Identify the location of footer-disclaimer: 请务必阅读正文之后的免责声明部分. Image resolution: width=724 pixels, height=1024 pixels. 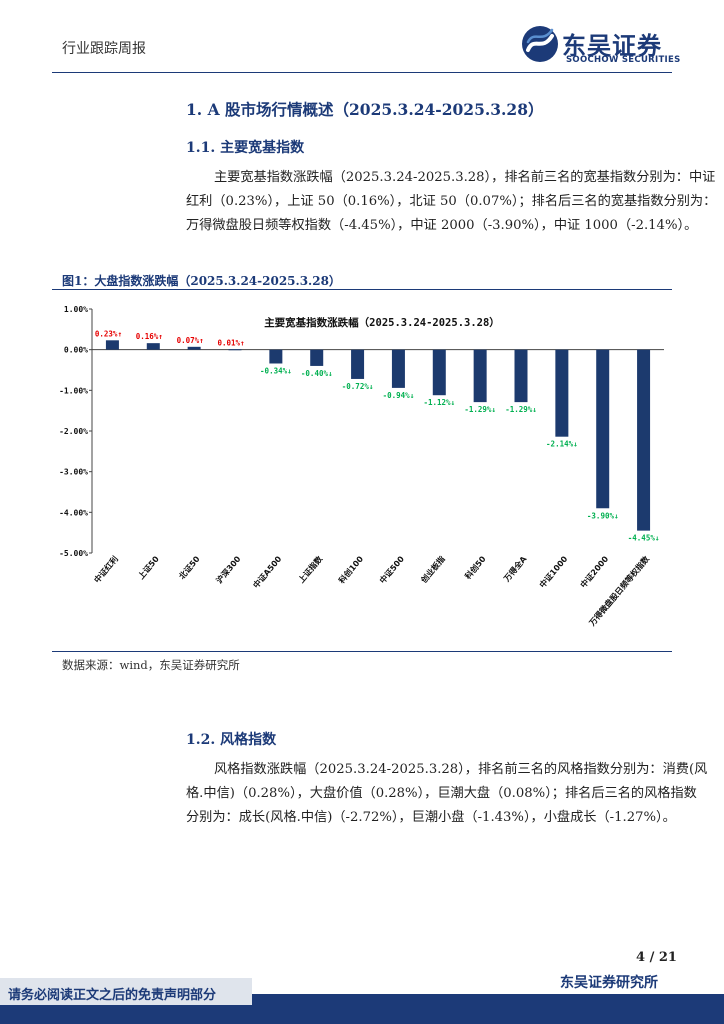
(112, 995).